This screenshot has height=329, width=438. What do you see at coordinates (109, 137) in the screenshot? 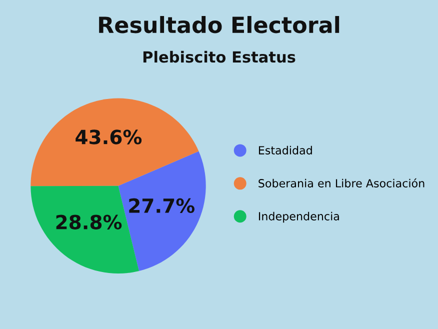
I see `data-label: 43.6%` at bounding box center [109, 137].